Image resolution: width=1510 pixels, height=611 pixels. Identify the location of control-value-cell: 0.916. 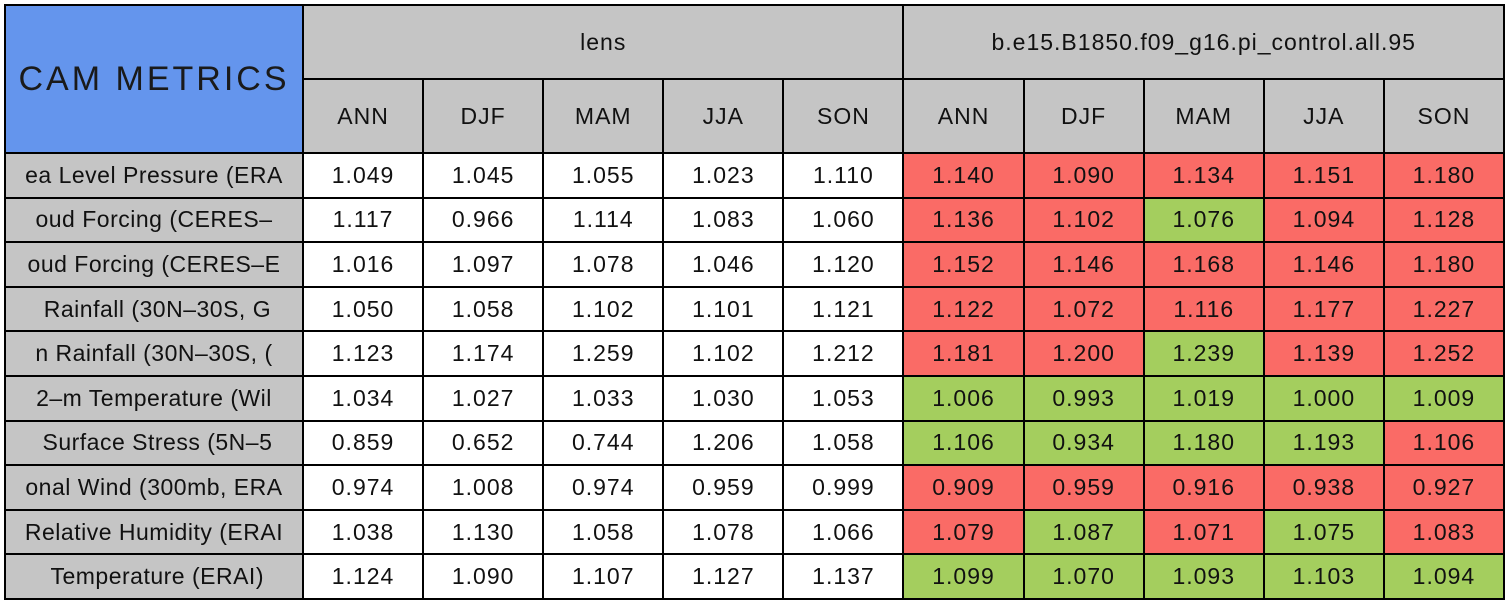
(1203, 487).